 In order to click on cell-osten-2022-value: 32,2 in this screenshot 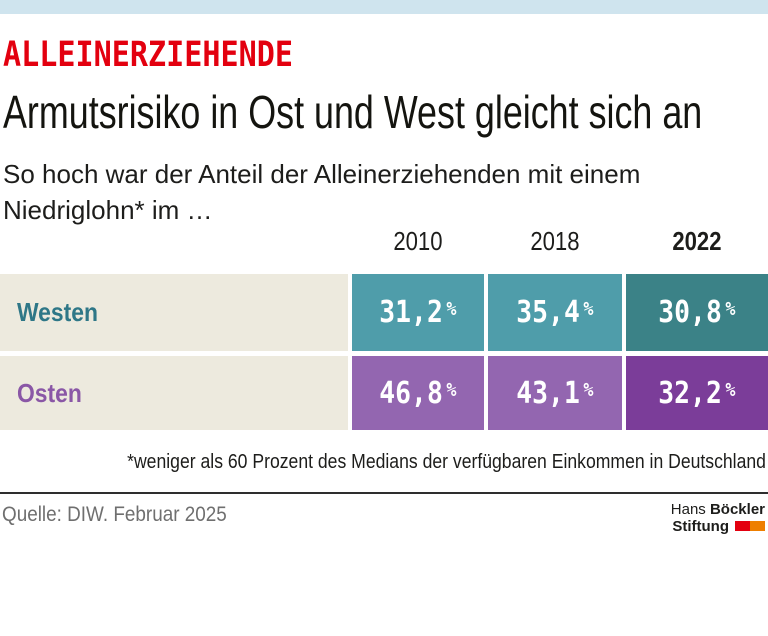, I will do `click(690, 393)`.